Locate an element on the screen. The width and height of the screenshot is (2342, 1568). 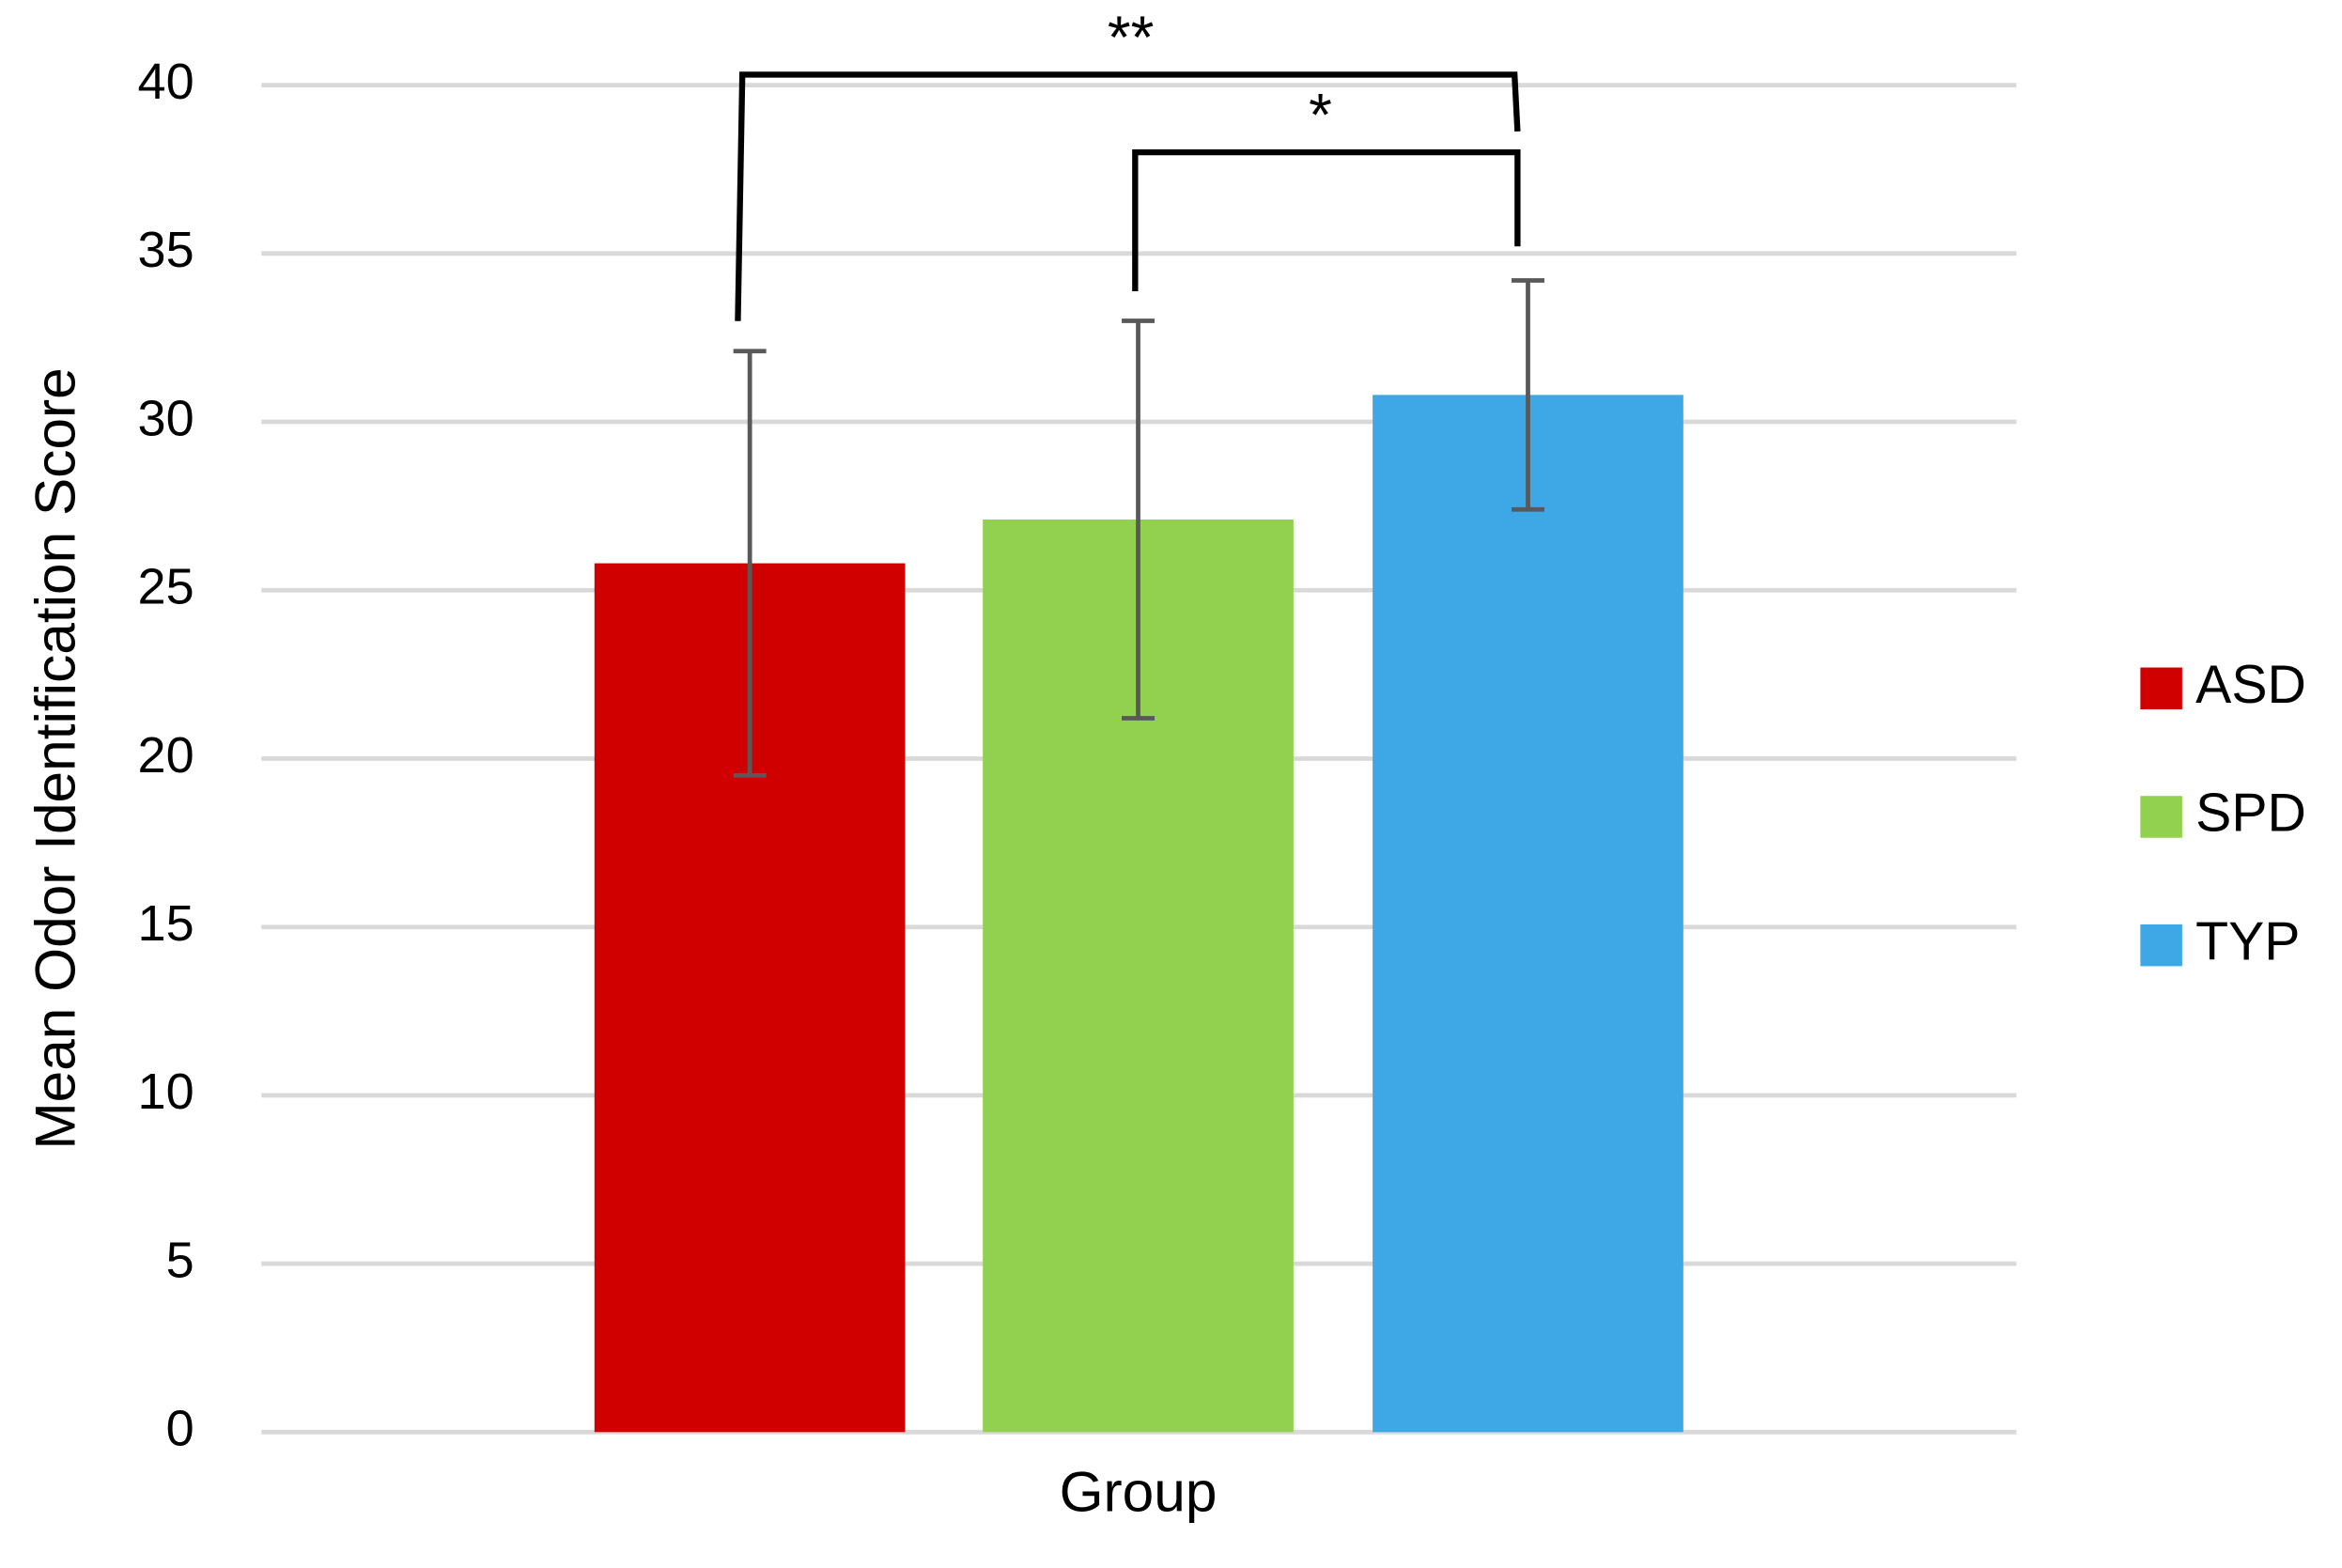
legend-label: SPD is located at coordinates (2250, 814).